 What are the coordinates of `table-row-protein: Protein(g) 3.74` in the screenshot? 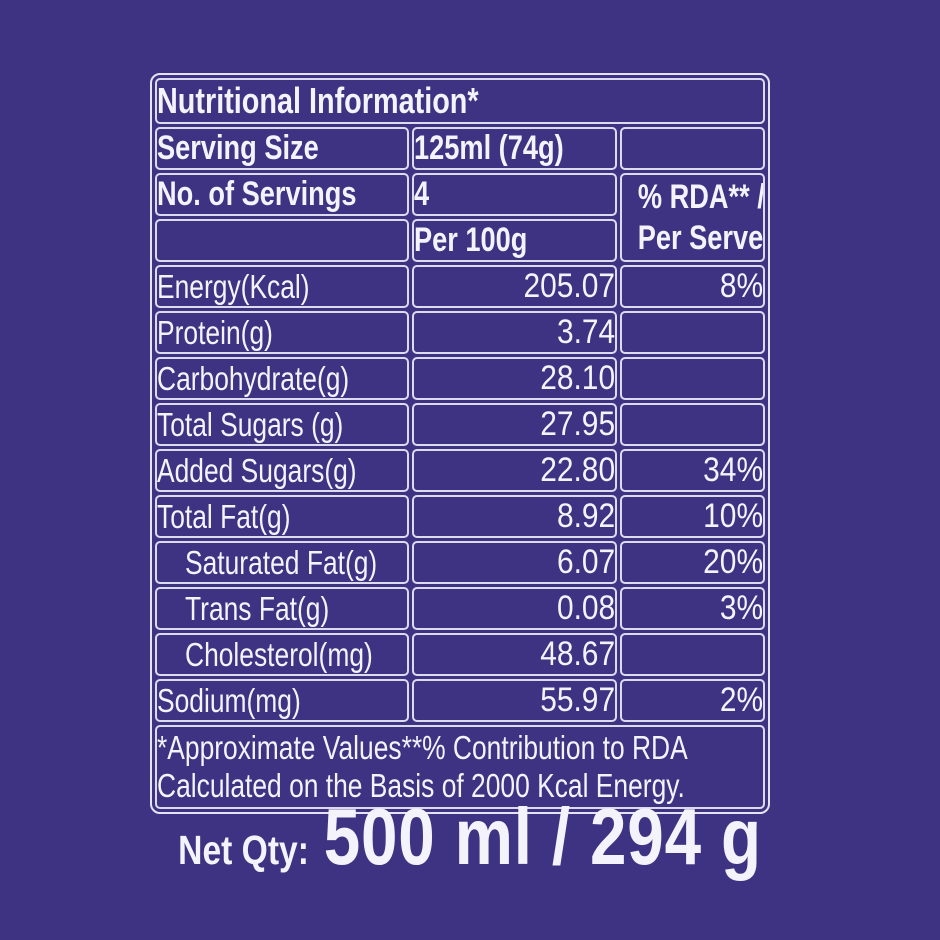 It's located at (460, 332).